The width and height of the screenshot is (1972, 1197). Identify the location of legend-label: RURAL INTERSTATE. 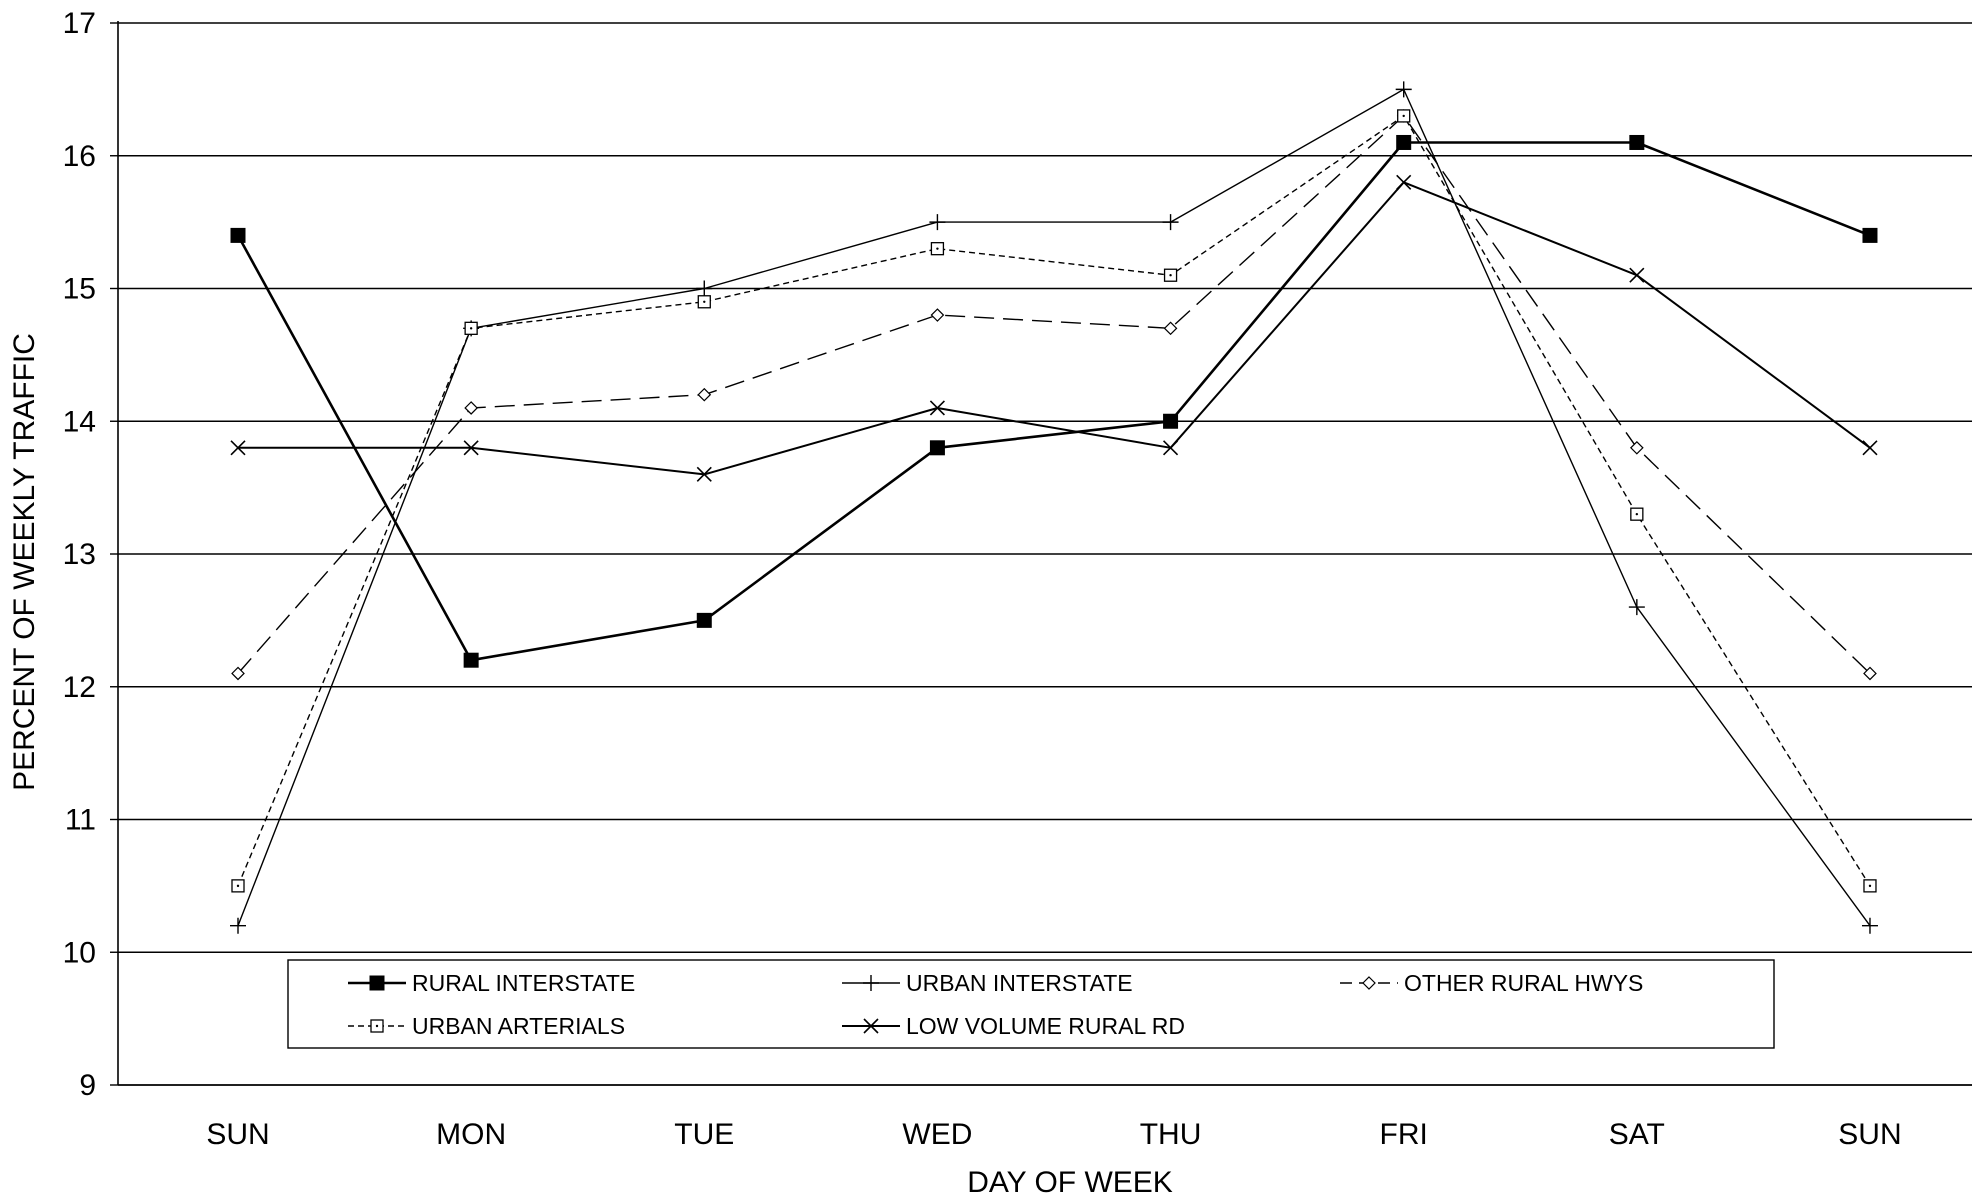
(523, 983).